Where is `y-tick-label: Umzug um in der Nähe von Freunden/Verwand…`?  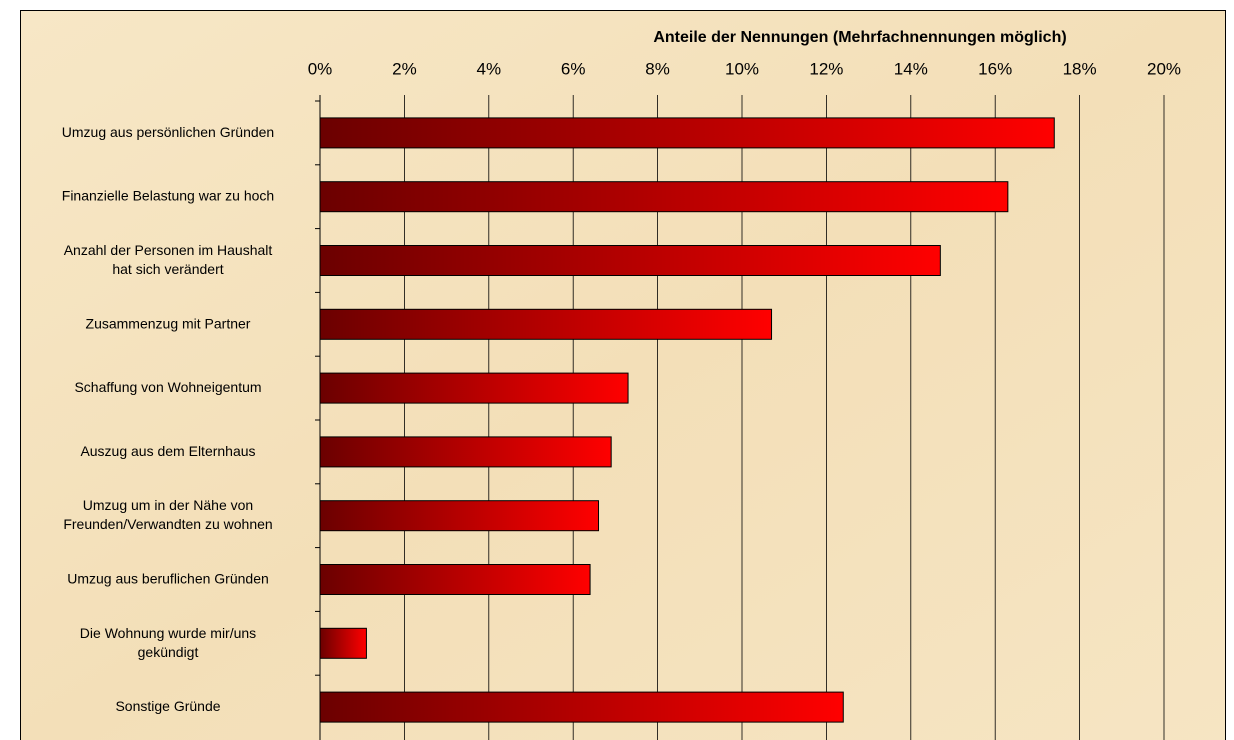
y-tick-label: Umzug um in der Nähe von Freunden/Verwand… is located at coordinates (167, 514).